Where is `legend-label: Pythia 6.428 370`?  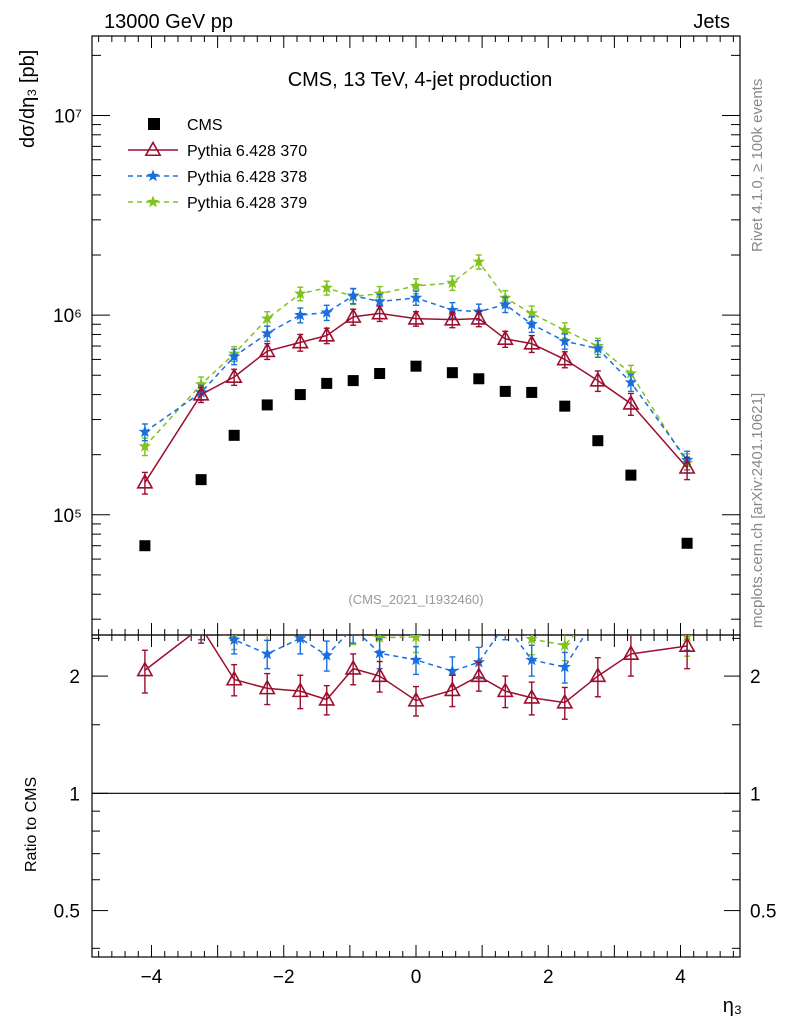 legend-label: Pythia 6.428 370 is located at coordinates (247, 151).